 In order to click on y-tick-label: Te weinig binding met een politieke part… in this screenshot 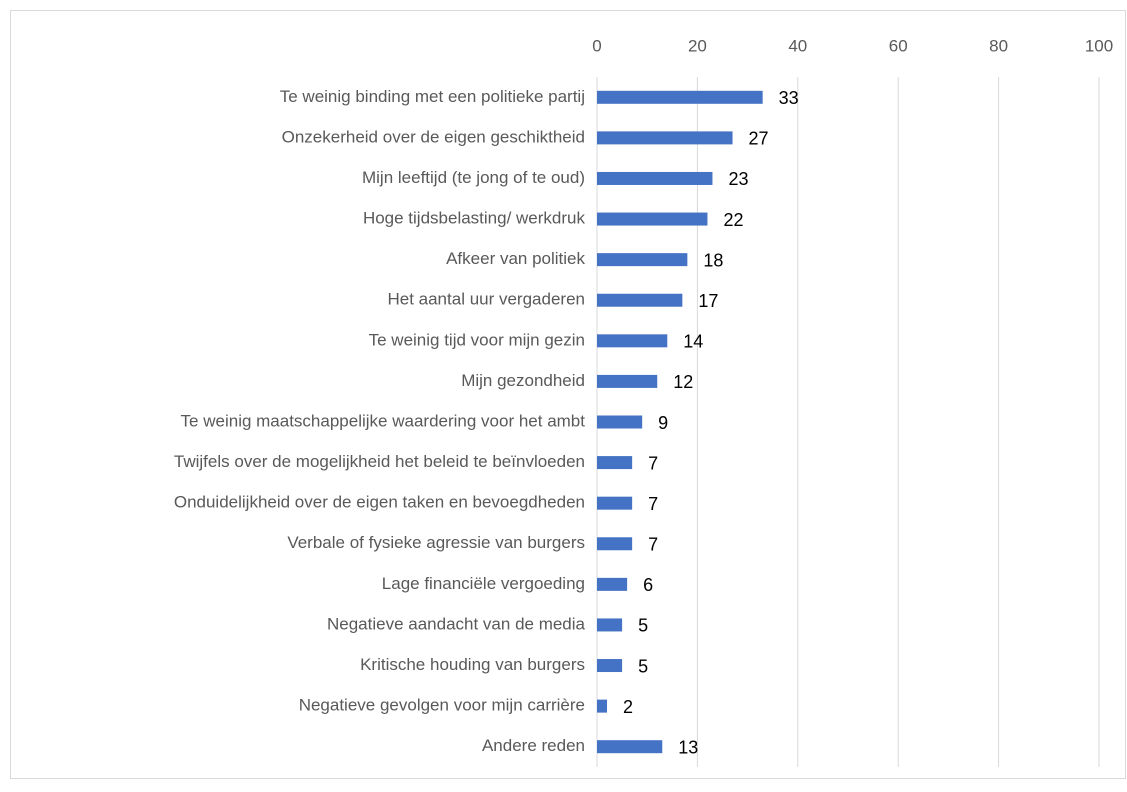, I will do `click(432, 96)`.